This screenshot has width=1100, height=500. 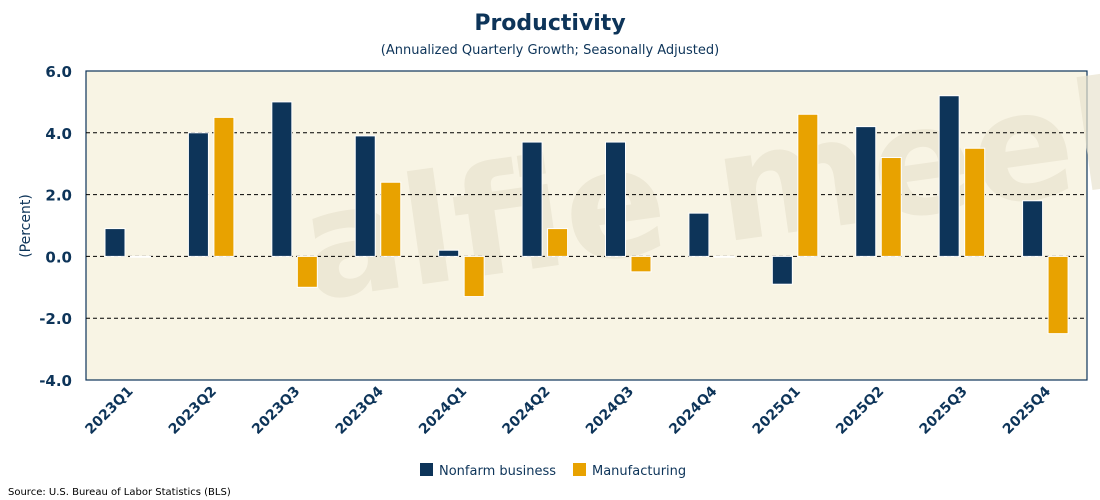 What do you see at coordinates (579, 469) in the screenshot?
I see `legend-swatch-manufacturing` at bounding box center [579, 469].